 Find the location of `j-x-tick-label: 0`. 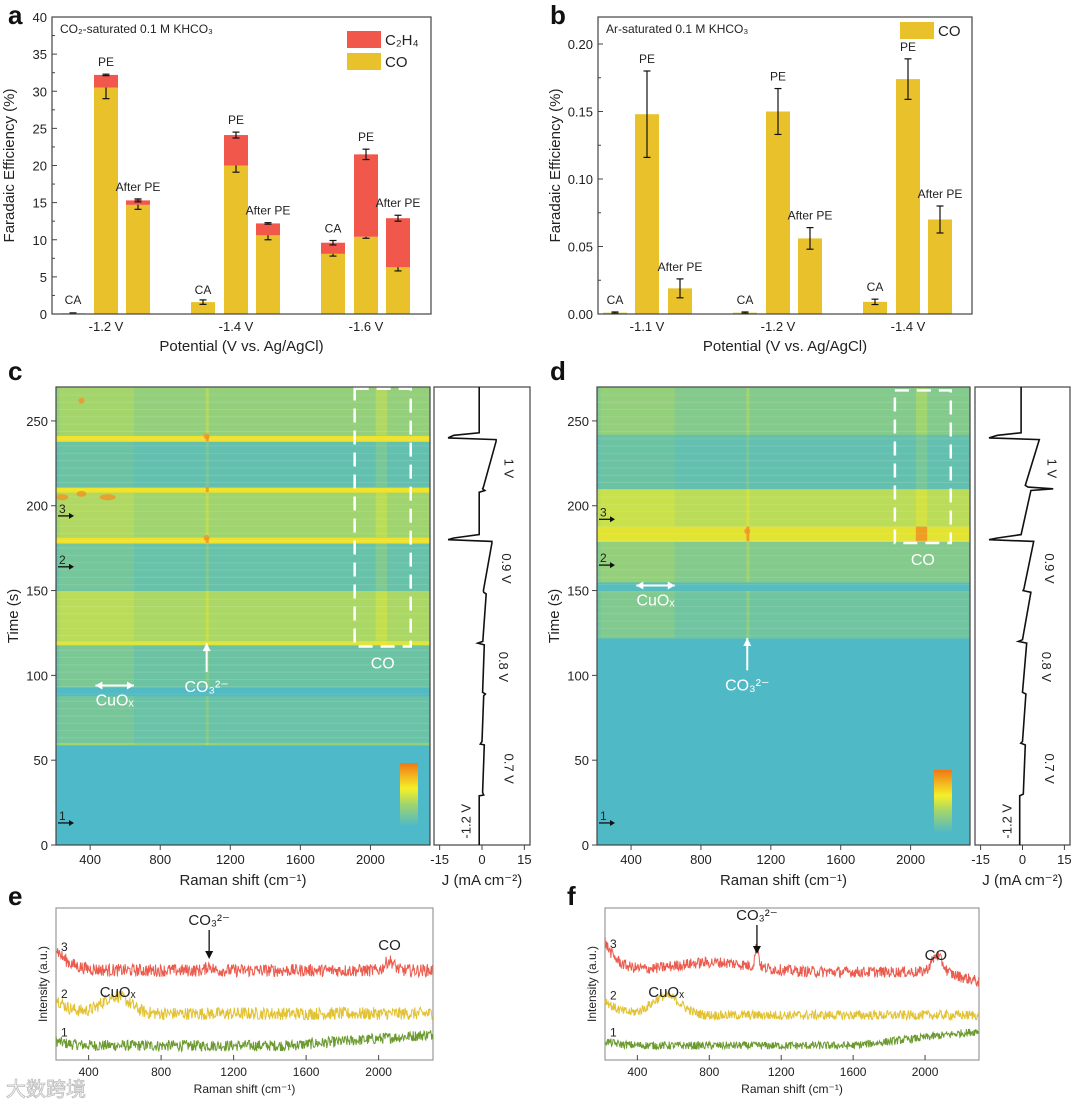

j-x-tick-label: 0 is located at coordinates (1022, 859).